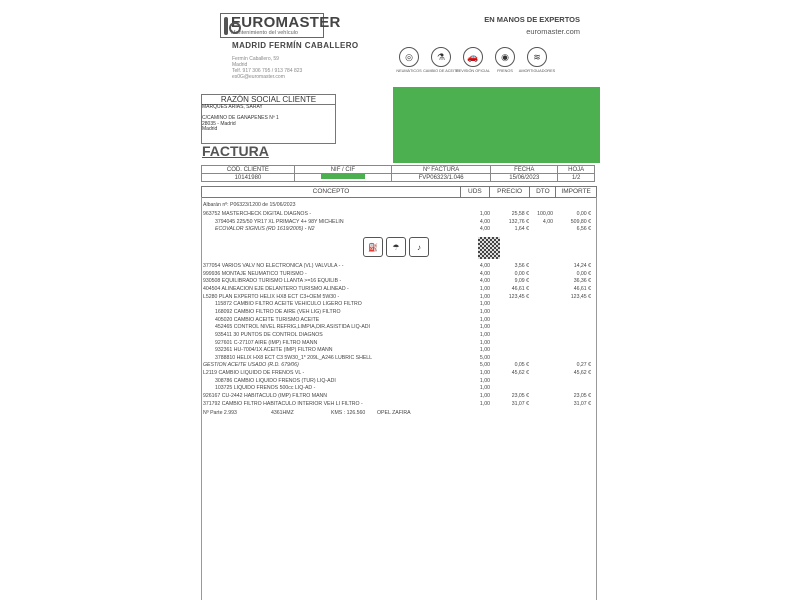 This screenshot has width=800, height=600. I want to click on brake-icon: ◉, so click(505, 57).